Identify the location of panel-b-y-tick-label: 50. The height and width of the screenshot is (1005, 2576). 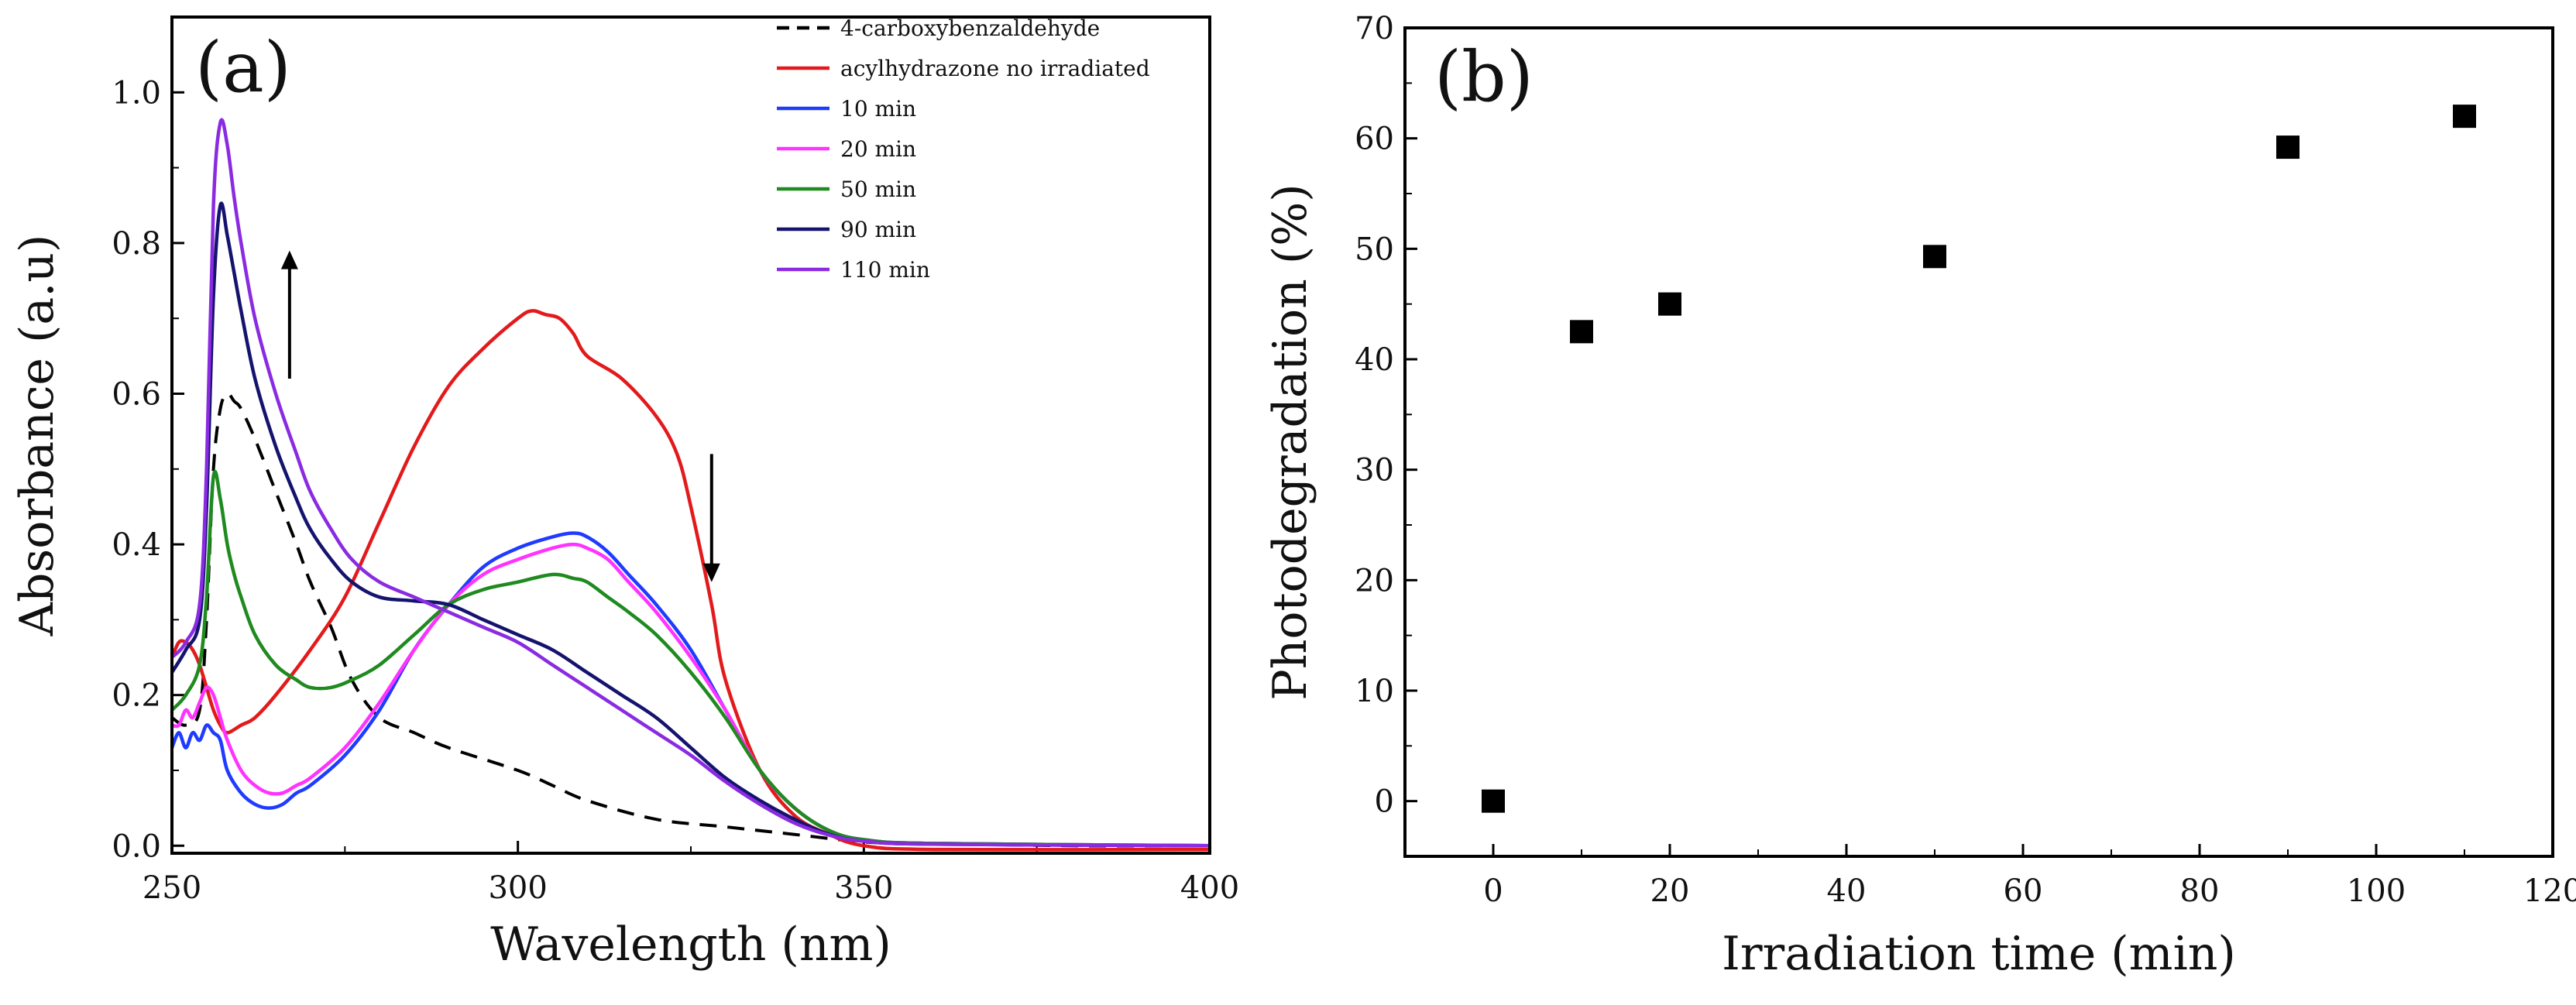
(1374, 249).